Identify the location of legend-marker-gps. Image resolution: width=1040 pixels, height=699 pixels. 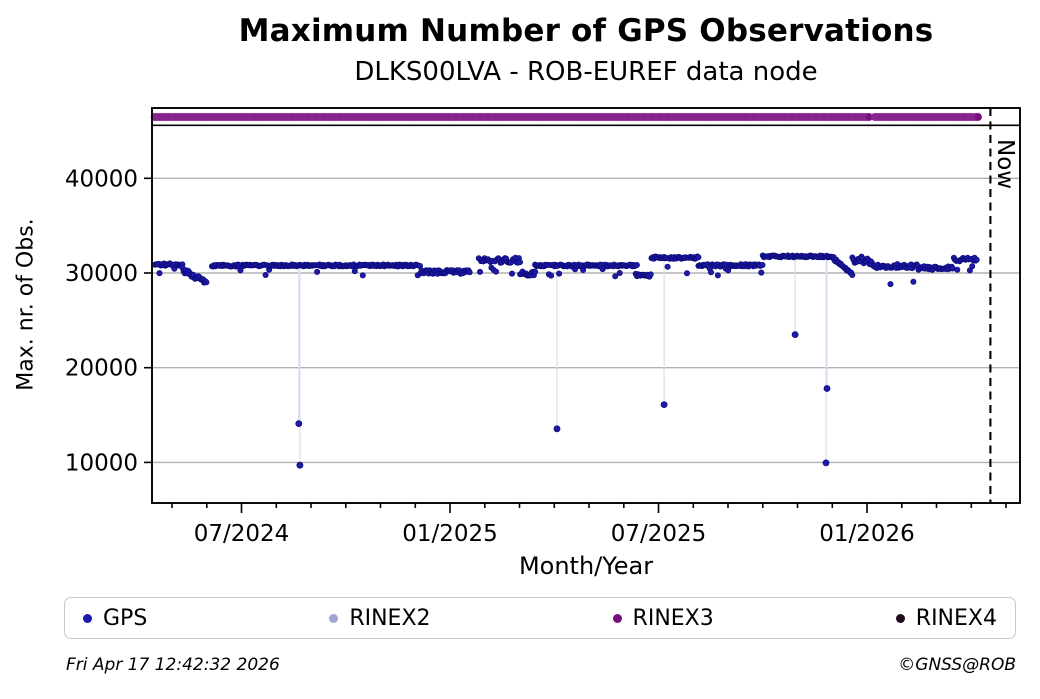
(87, 618).